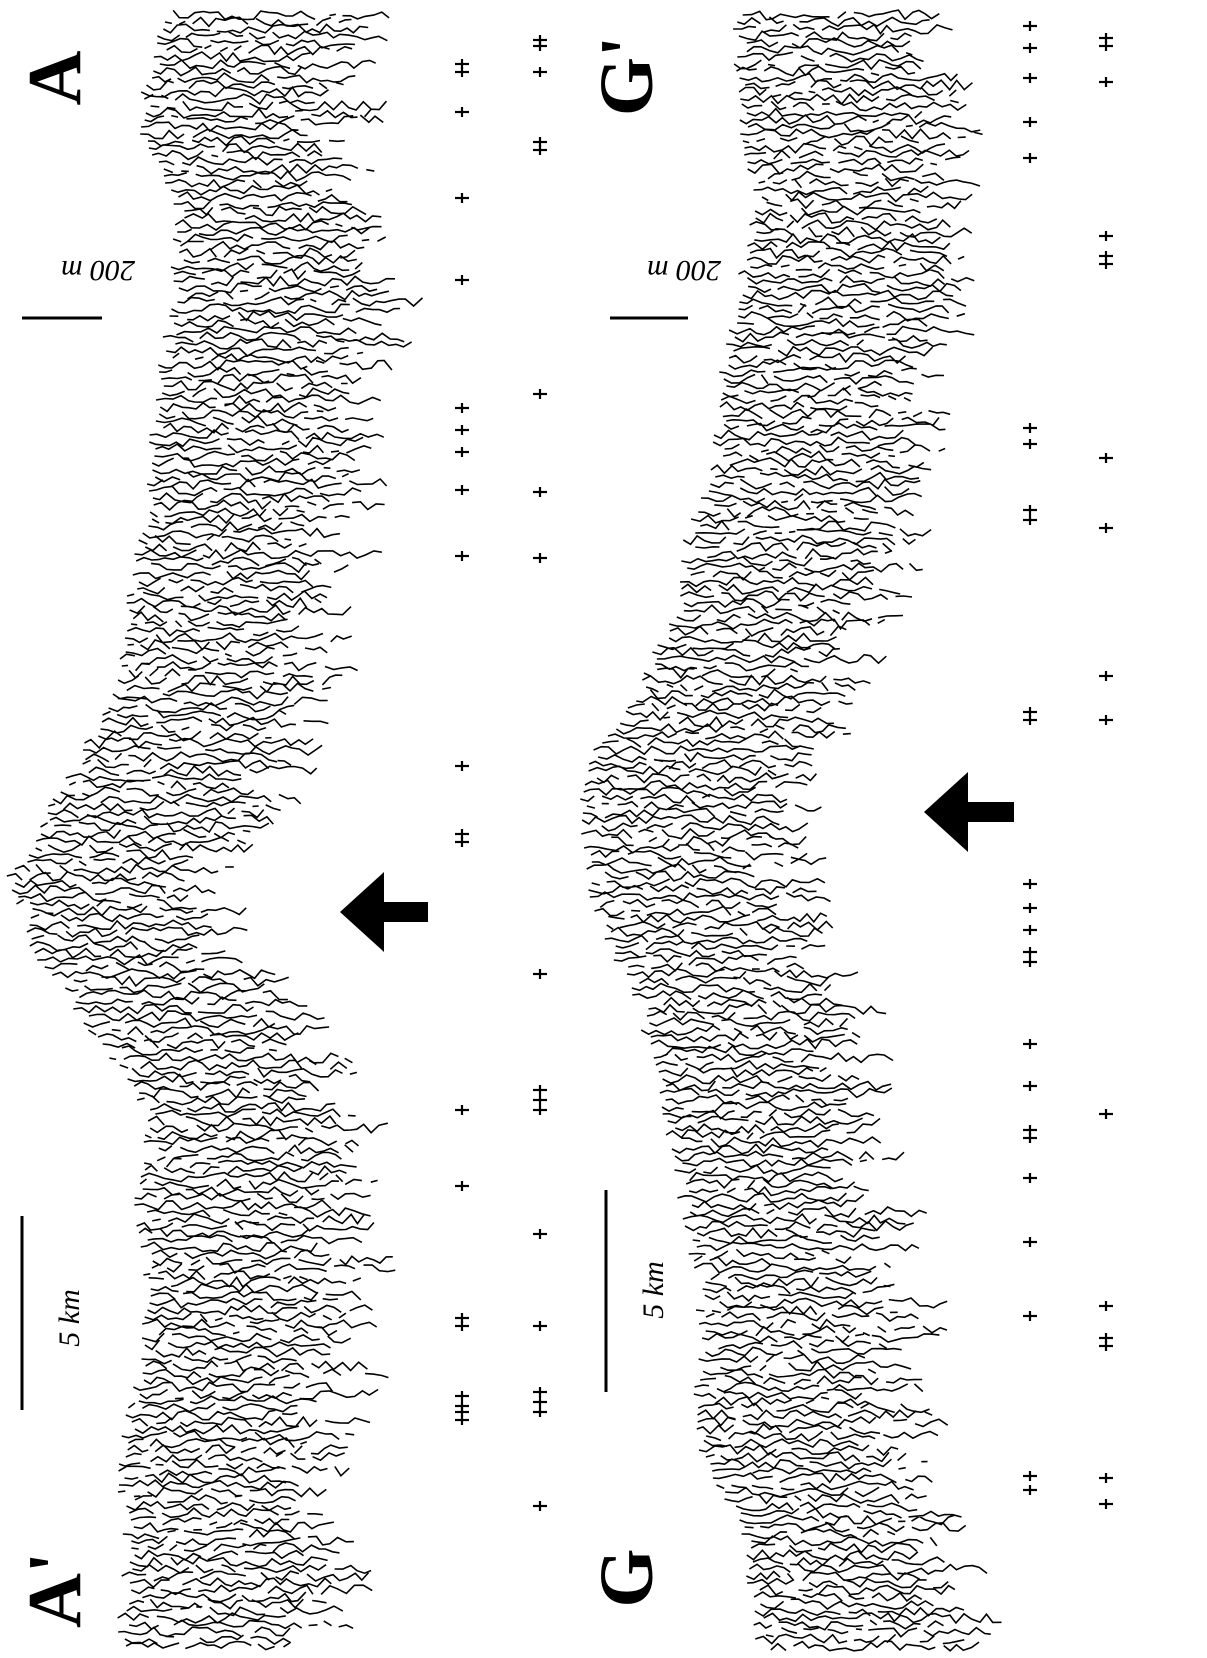  Describe the element at coordinates (653, 1289) in the screenshot. I see `horizontal-scale-label-g: 5 km` at that location.